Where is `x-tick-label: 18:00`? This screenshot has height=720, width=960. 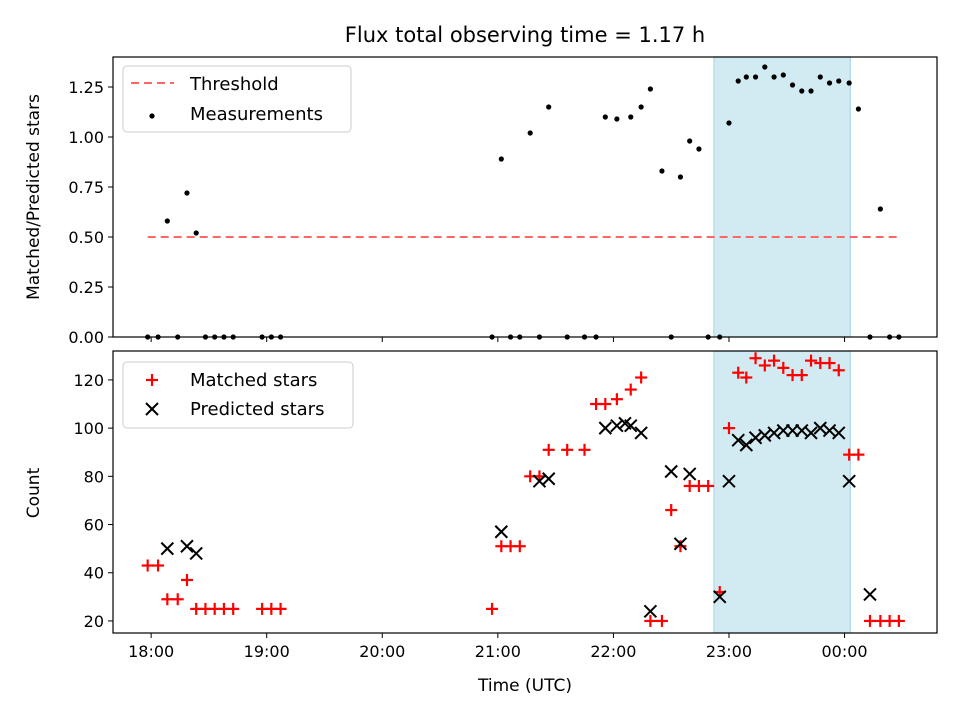
x-tick-label: 18:00 is located at coordinates (151, 651).